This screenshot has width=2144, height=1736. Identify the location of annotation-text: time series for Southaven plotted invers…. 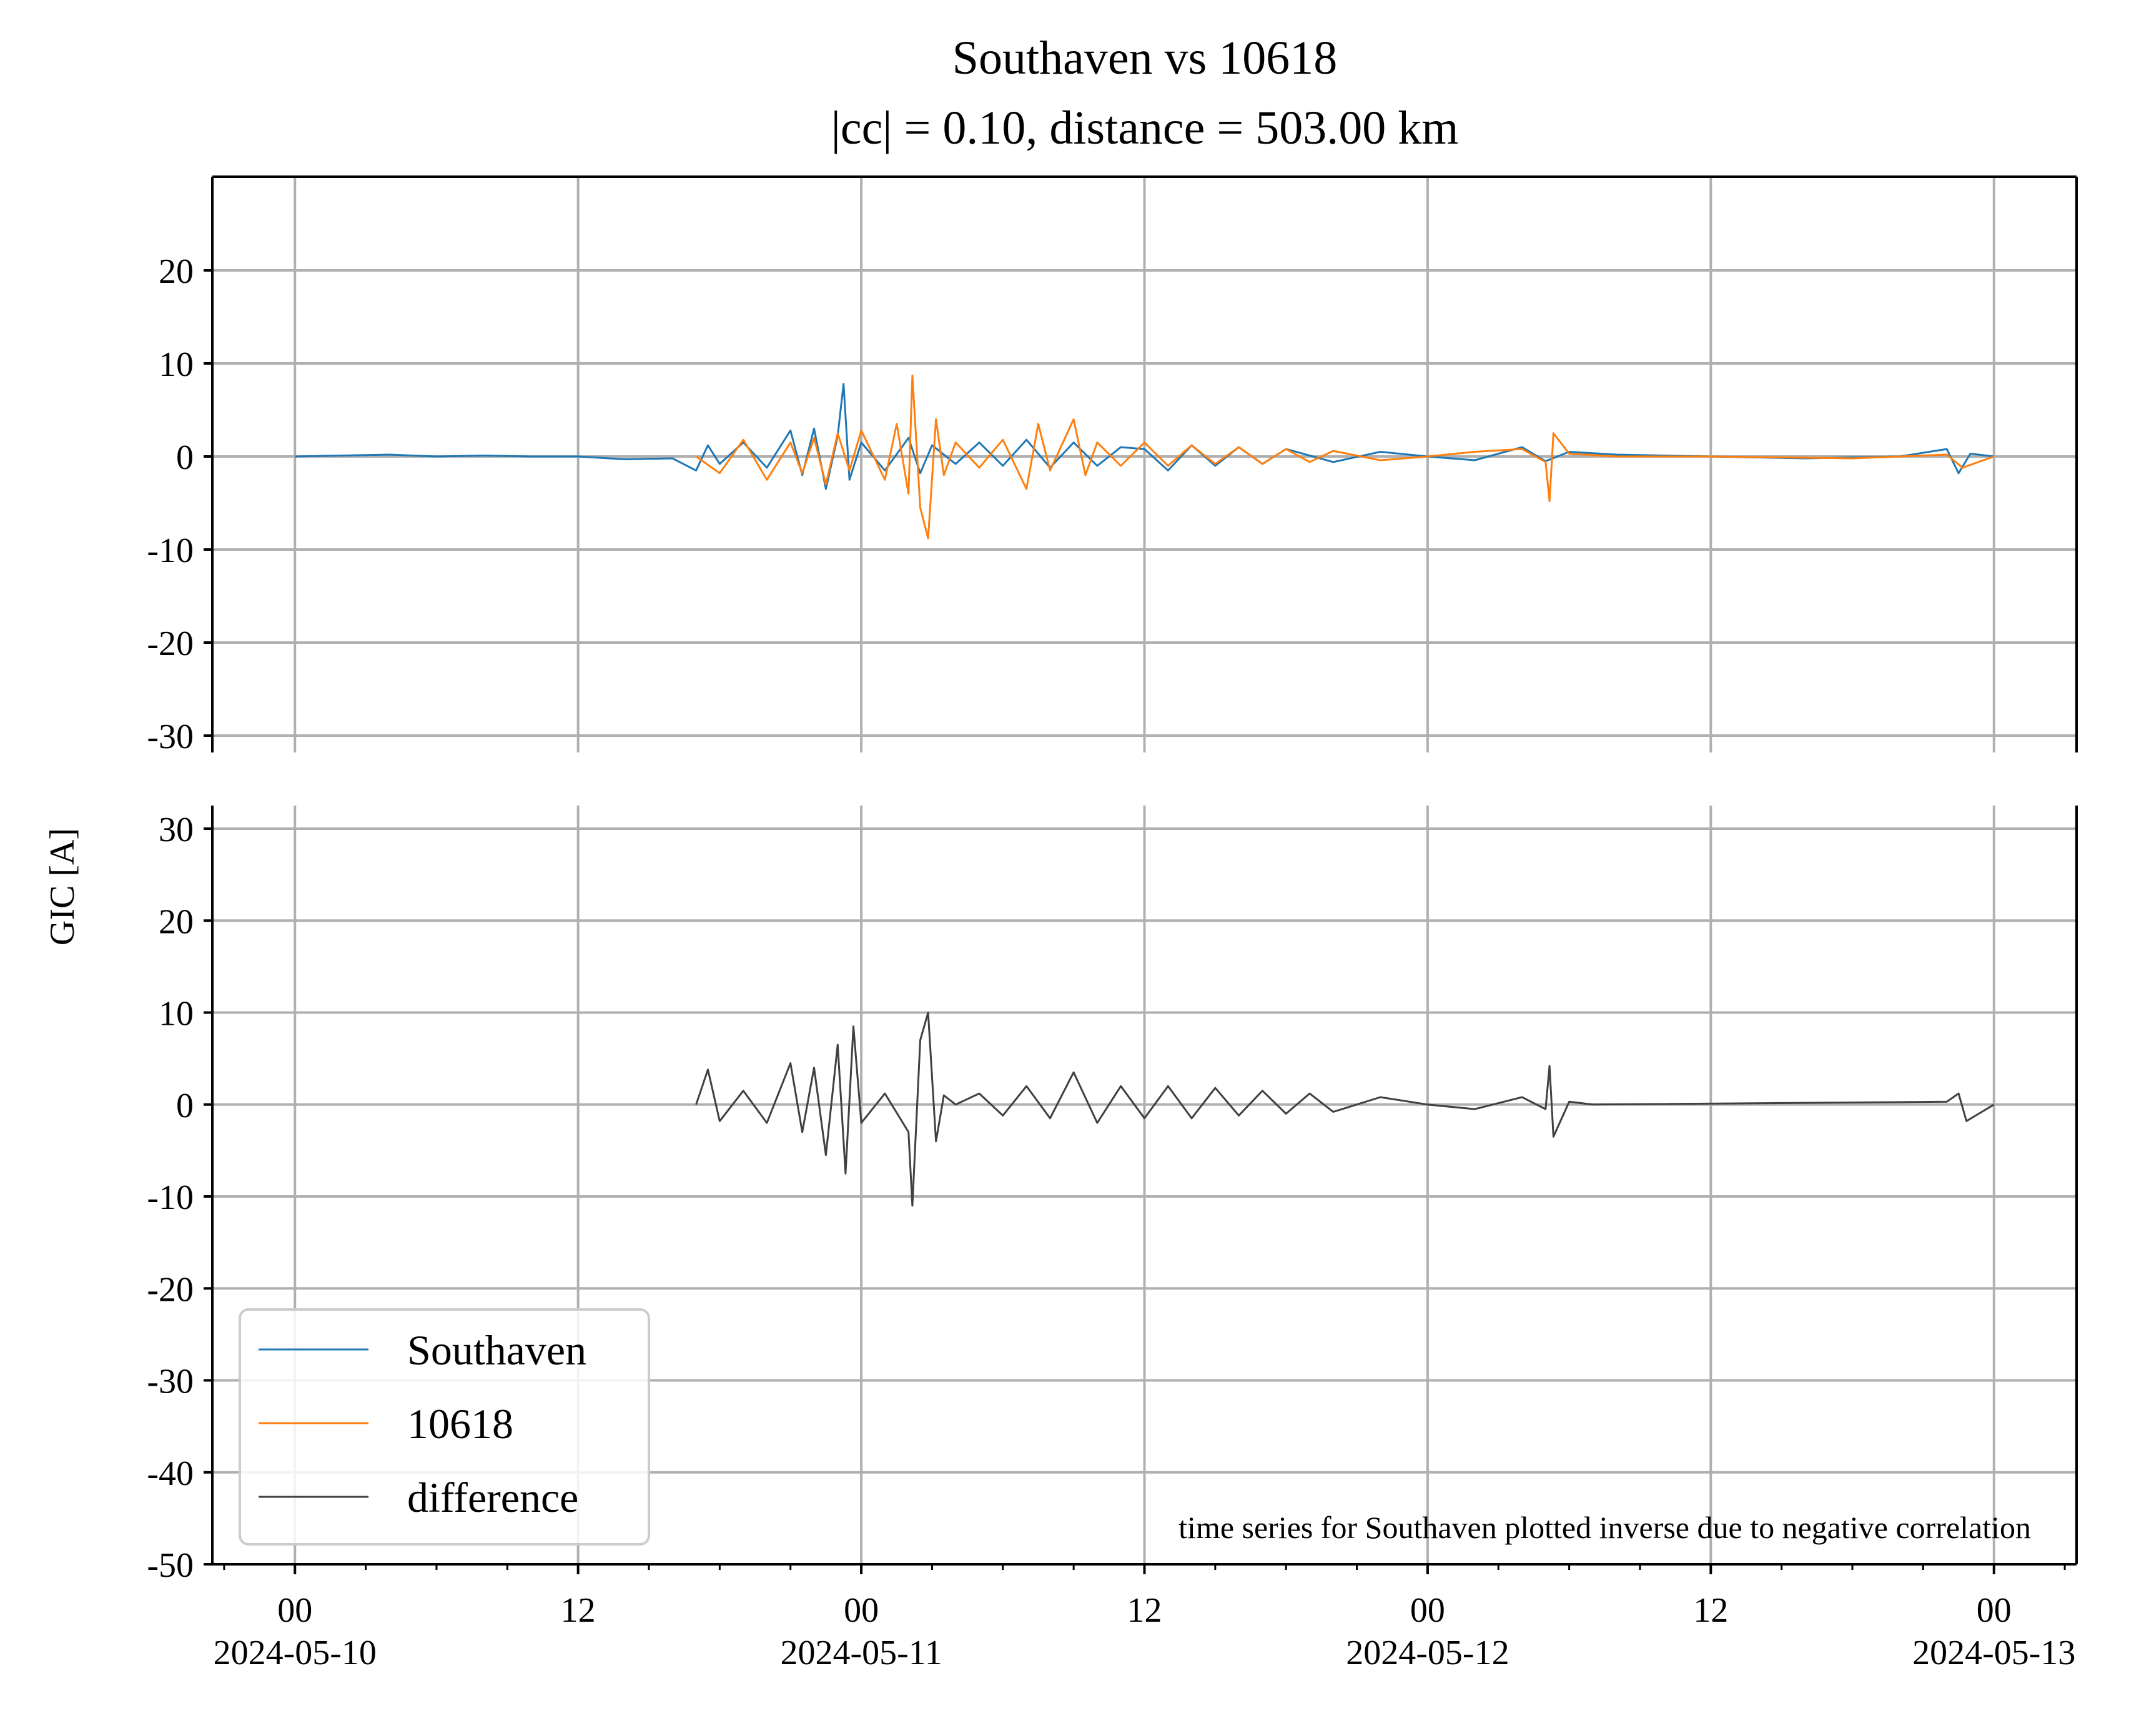
(1604, 1527).